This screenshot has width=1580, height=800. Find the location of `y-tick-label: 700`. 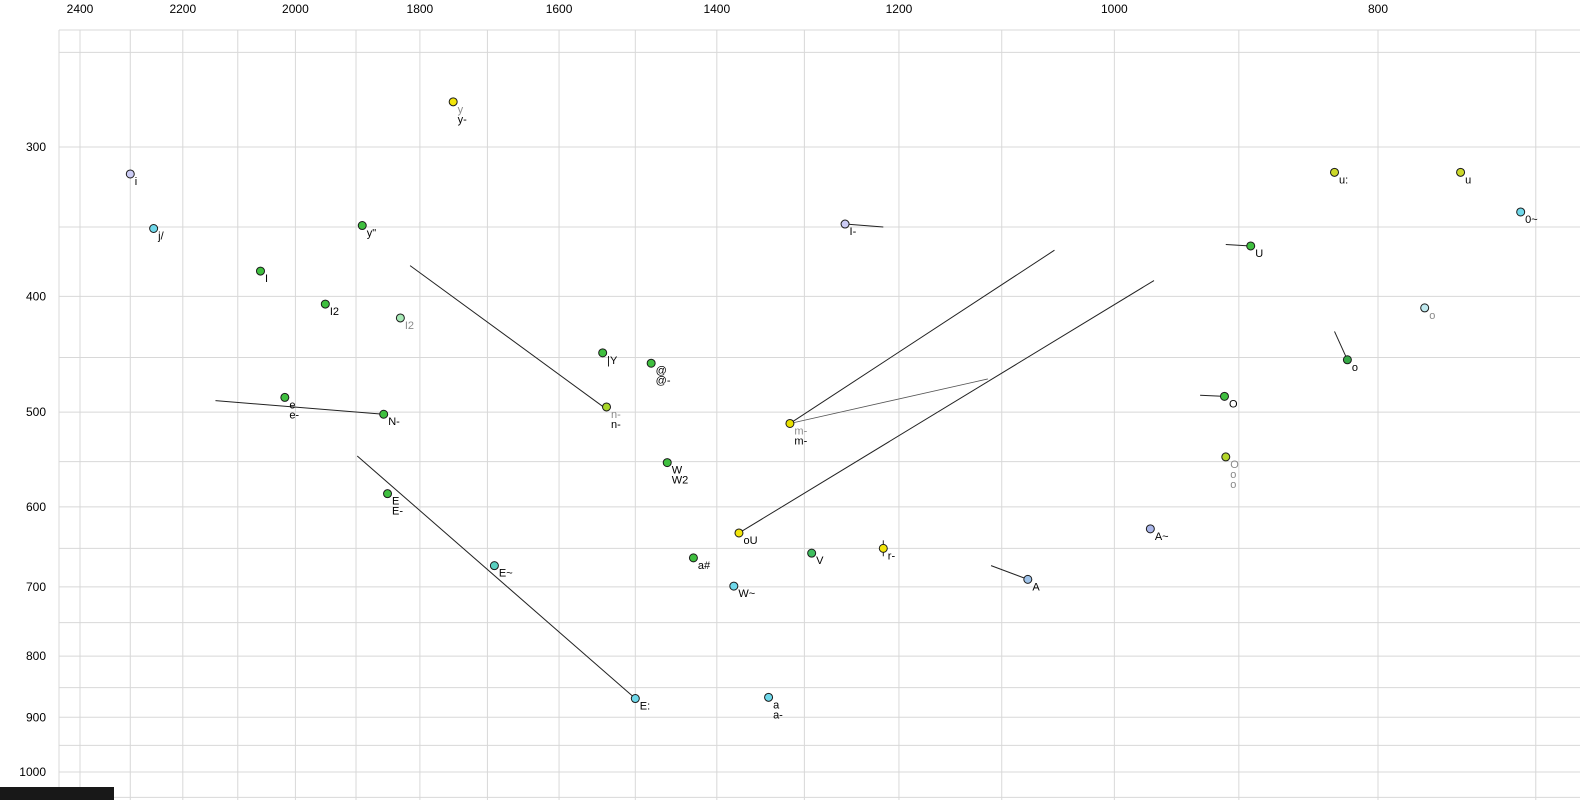

y-tick-label: 700 is located at coordinates (36, 587).